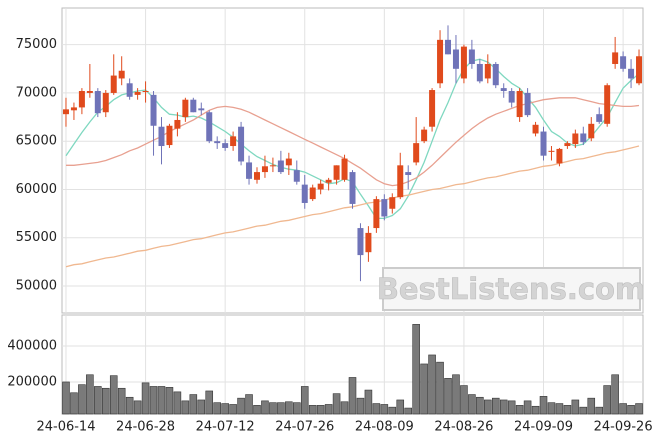 The height and width of the screenshot is (444, 663). Describe the element at coordinates (543, 427) in the screenshot. I see `x-tick-label: 24-09-09` at that location.